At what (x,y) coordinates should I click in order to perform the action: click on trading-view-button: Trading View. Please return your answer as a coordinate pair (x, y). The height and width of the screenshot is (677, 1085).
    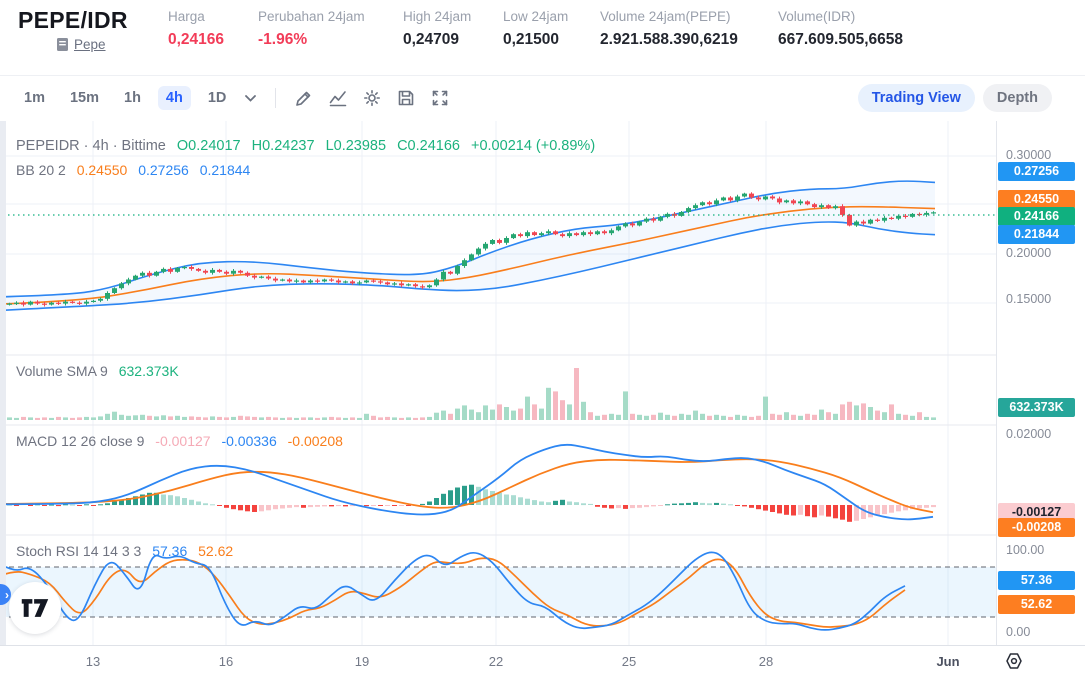
    Looking at the image, I should click on (916, 98).